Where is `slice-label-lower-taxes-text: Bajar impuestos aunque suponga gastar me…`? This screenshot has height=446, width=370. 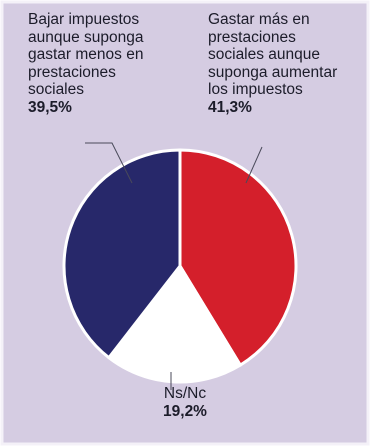
slice-label-lower-taxes-text: Bajar impuestos aunque suponga gastar me… is located at coordinates (86, 54).